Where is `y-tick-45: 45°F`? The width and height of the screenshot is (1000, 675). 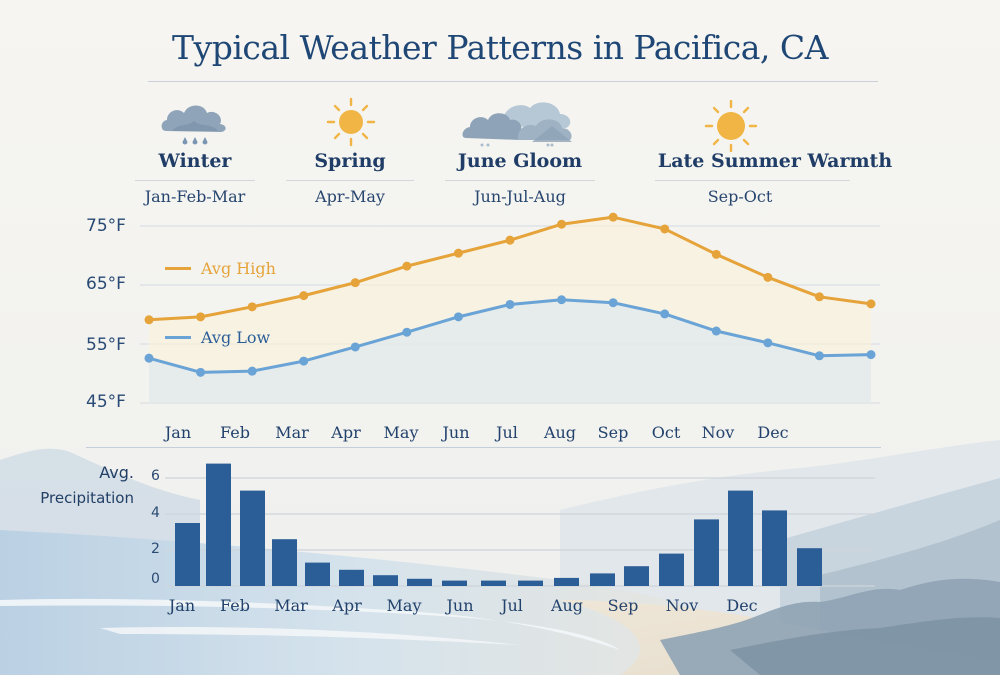 y-tick-45: 45°F is located at coordinates (106, 402).